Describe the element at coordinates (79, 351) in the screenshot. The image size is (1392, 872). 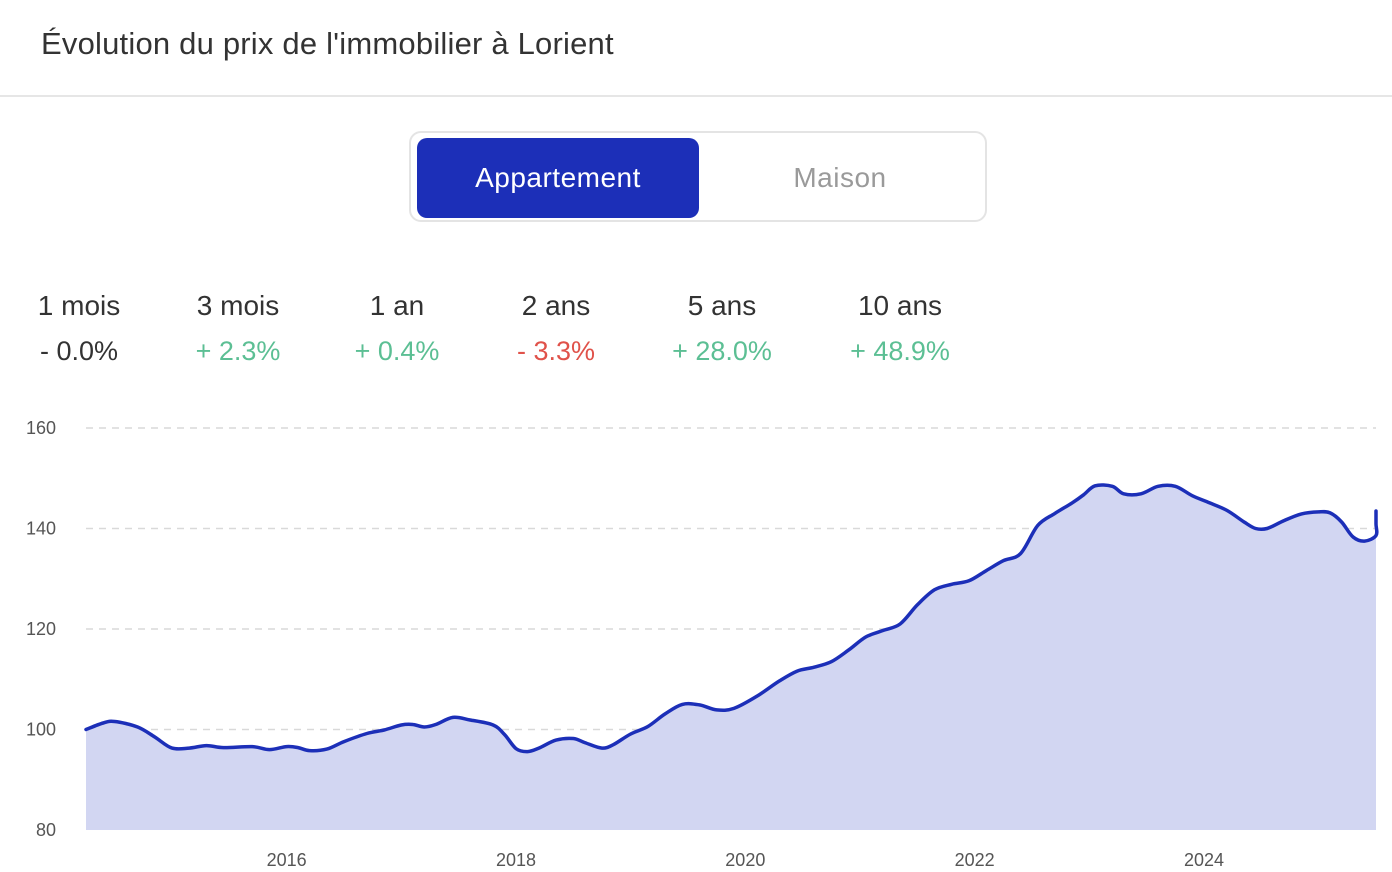
I see `stat-value: - 0.0%` at that location.